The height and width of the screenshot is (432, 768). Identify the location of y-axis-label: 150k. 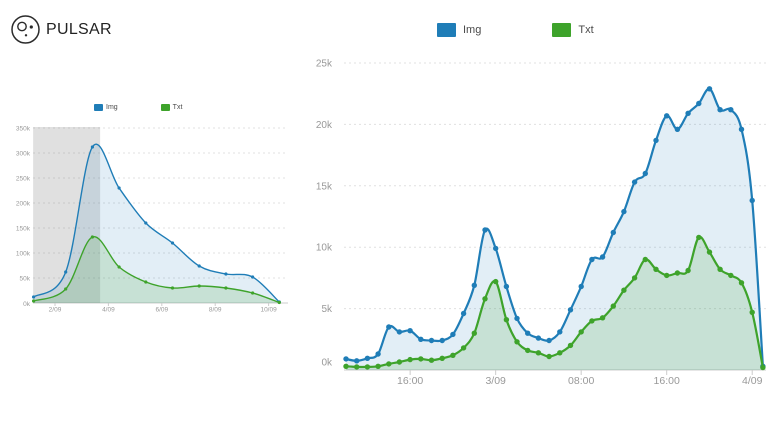
(23, 229).